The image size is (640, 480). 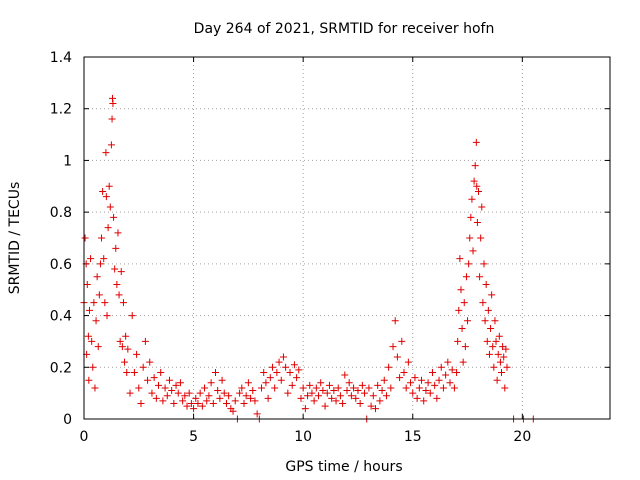 I want to click on x-tick-label: 20, so click(x=522, y=437).